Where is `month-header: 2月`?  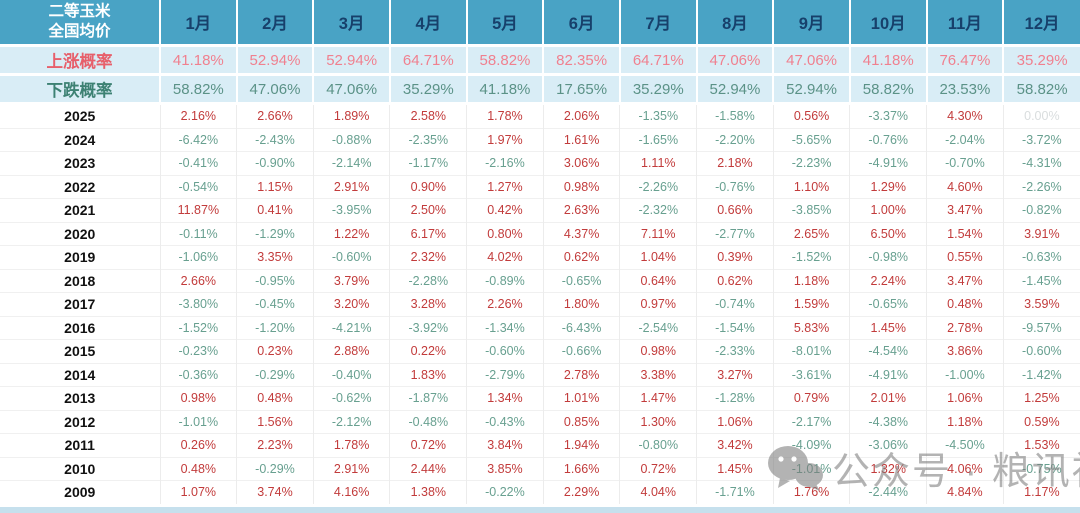
month-header: 2月 is located at coordinates (274, 23).